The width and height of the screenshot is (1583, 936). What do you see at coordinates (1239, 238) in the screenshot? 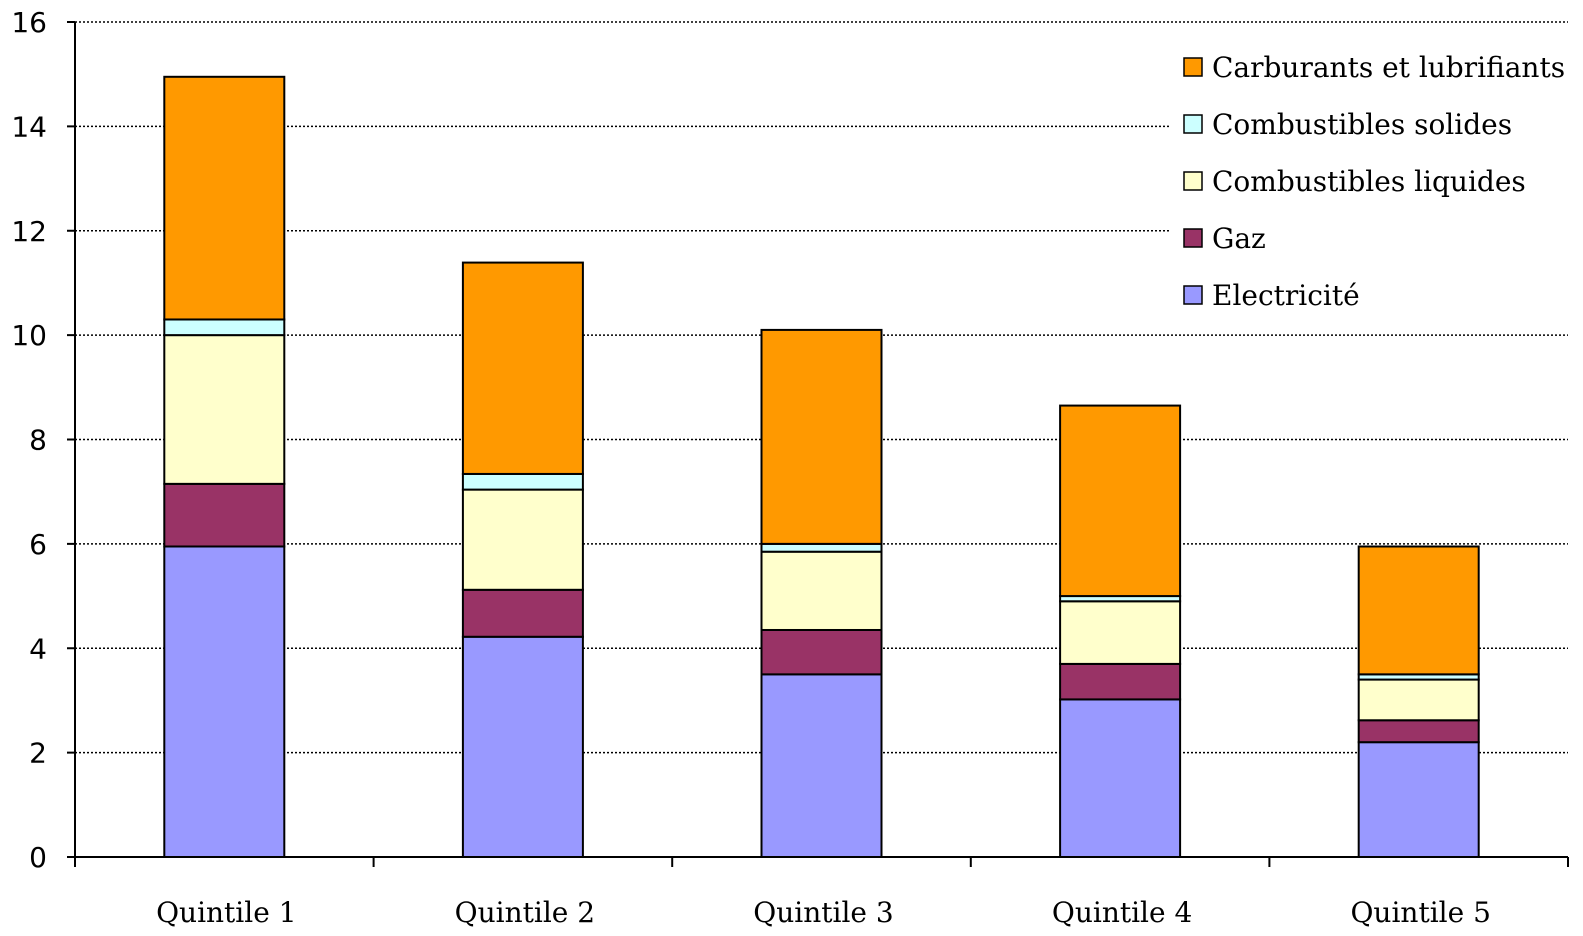
I see `legend-label-gaz: Gaz` at bounding box center [1239, 238].